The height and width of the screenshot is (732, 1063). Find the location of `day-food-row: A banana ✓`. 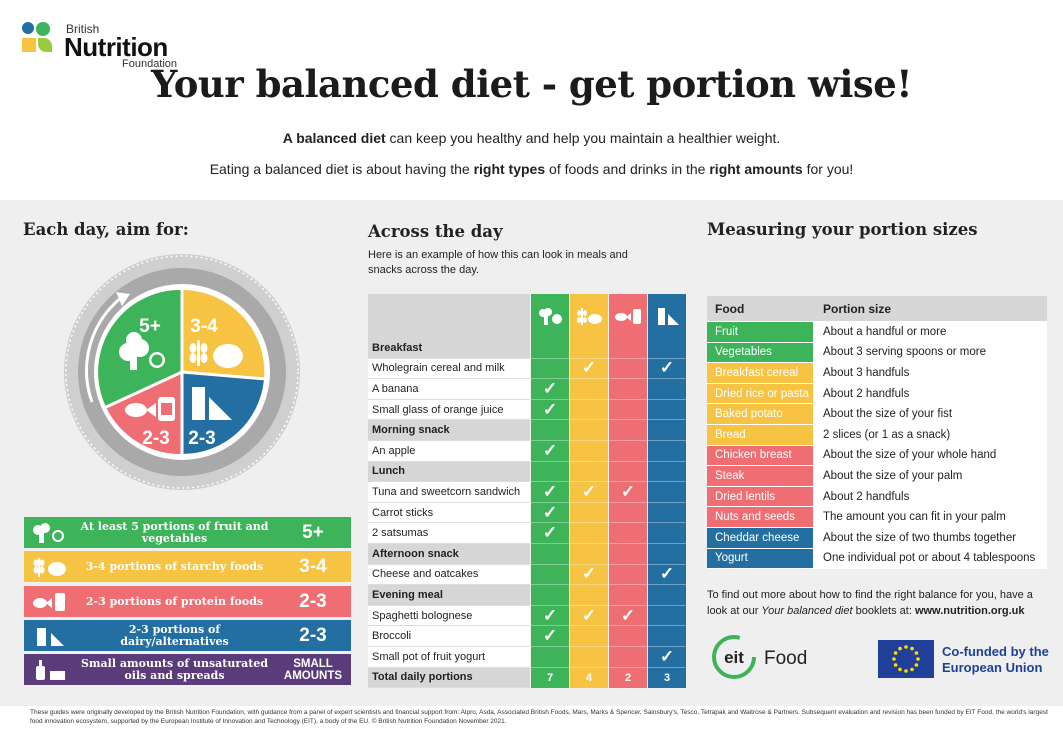

day-food-row: A banana ✓ is located at coordinates (527, 389).